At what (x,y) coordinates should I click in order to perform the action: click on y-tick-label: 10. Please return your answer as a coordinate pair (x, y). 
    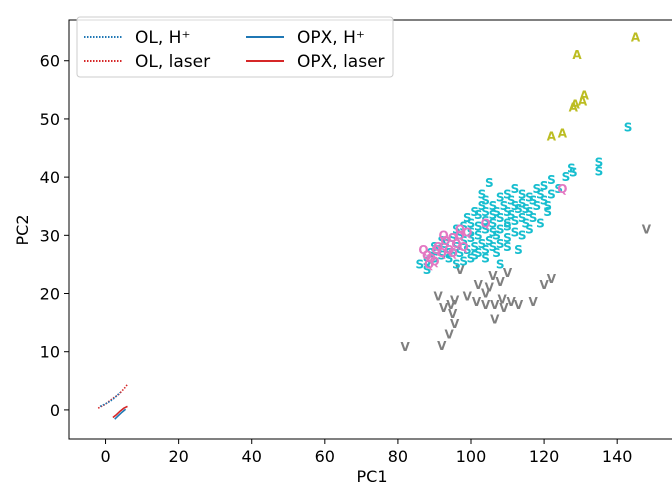
    Looking at the image, I should click on (50, 352).